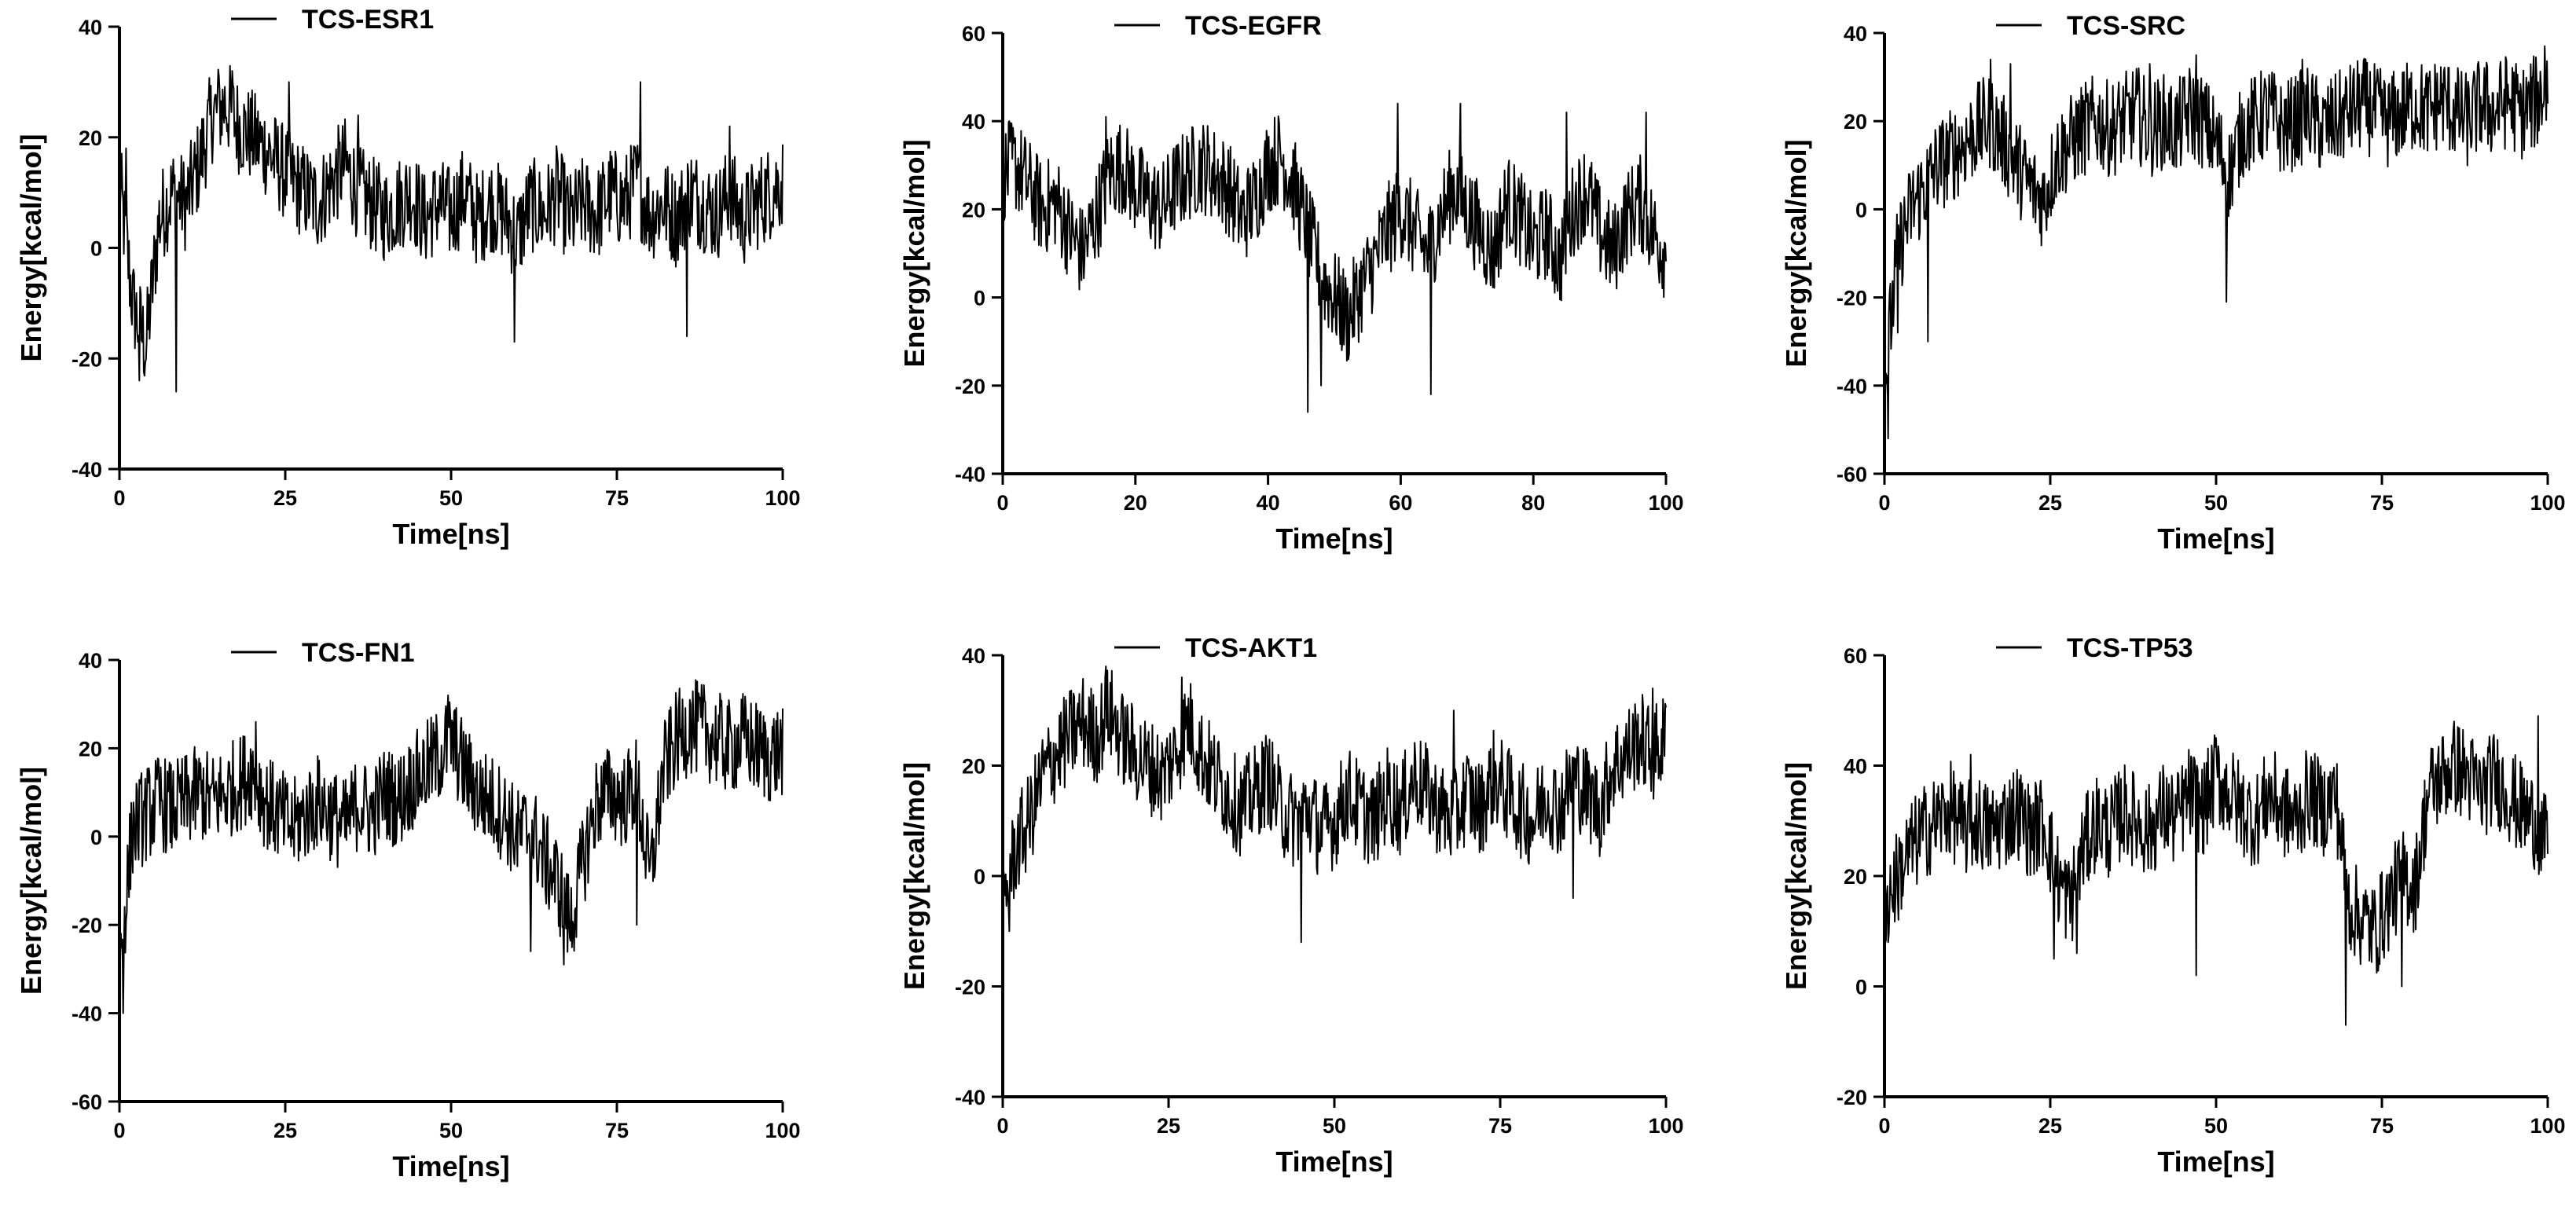 This screenshot has width=2576, height=1206. Describe the element at coordinates (1268, 503) in the screenshot. I see `x-tick-label: 40` at that location.